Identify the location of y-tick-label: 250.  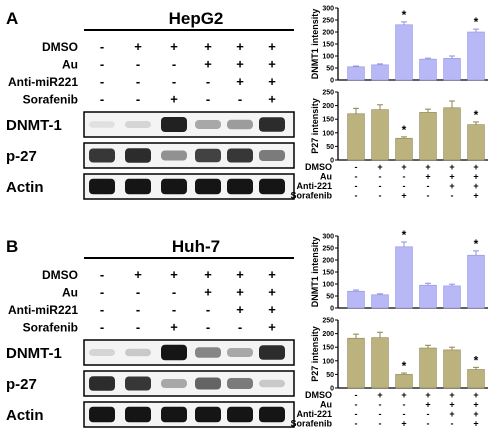
(328, 21).